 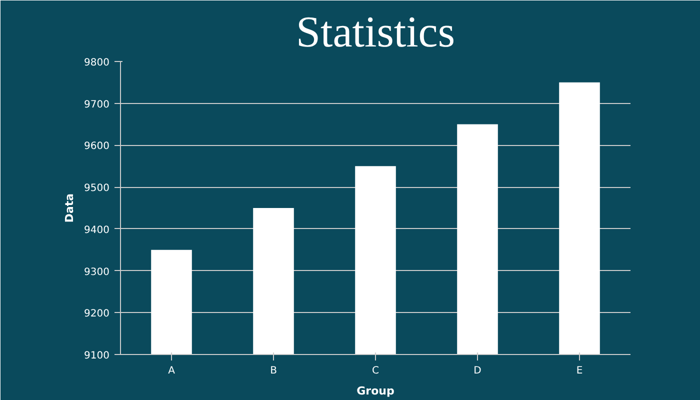 I want to click on y-tick-label: 9300, so click(x=97, y=272).